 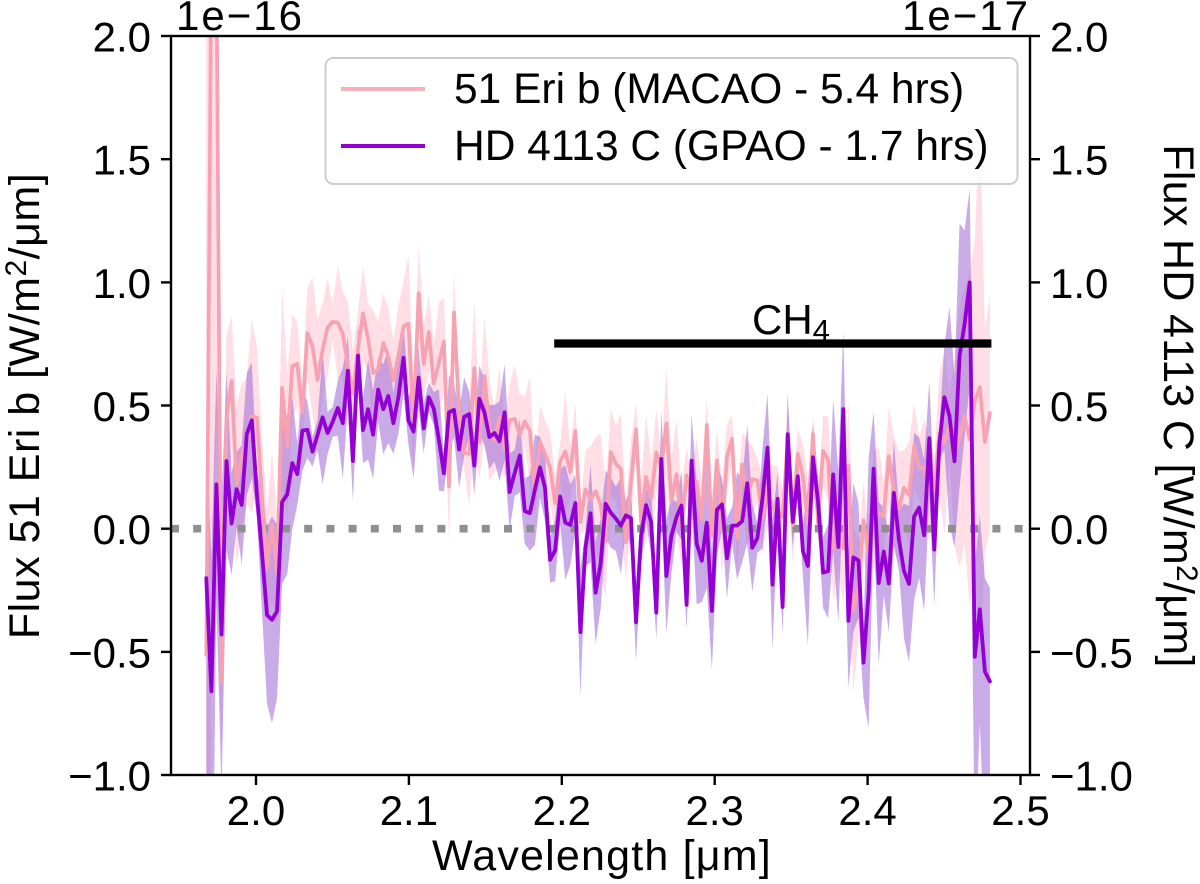 I want to click on svg-text: 1e−16, so click(x=240, y=19).